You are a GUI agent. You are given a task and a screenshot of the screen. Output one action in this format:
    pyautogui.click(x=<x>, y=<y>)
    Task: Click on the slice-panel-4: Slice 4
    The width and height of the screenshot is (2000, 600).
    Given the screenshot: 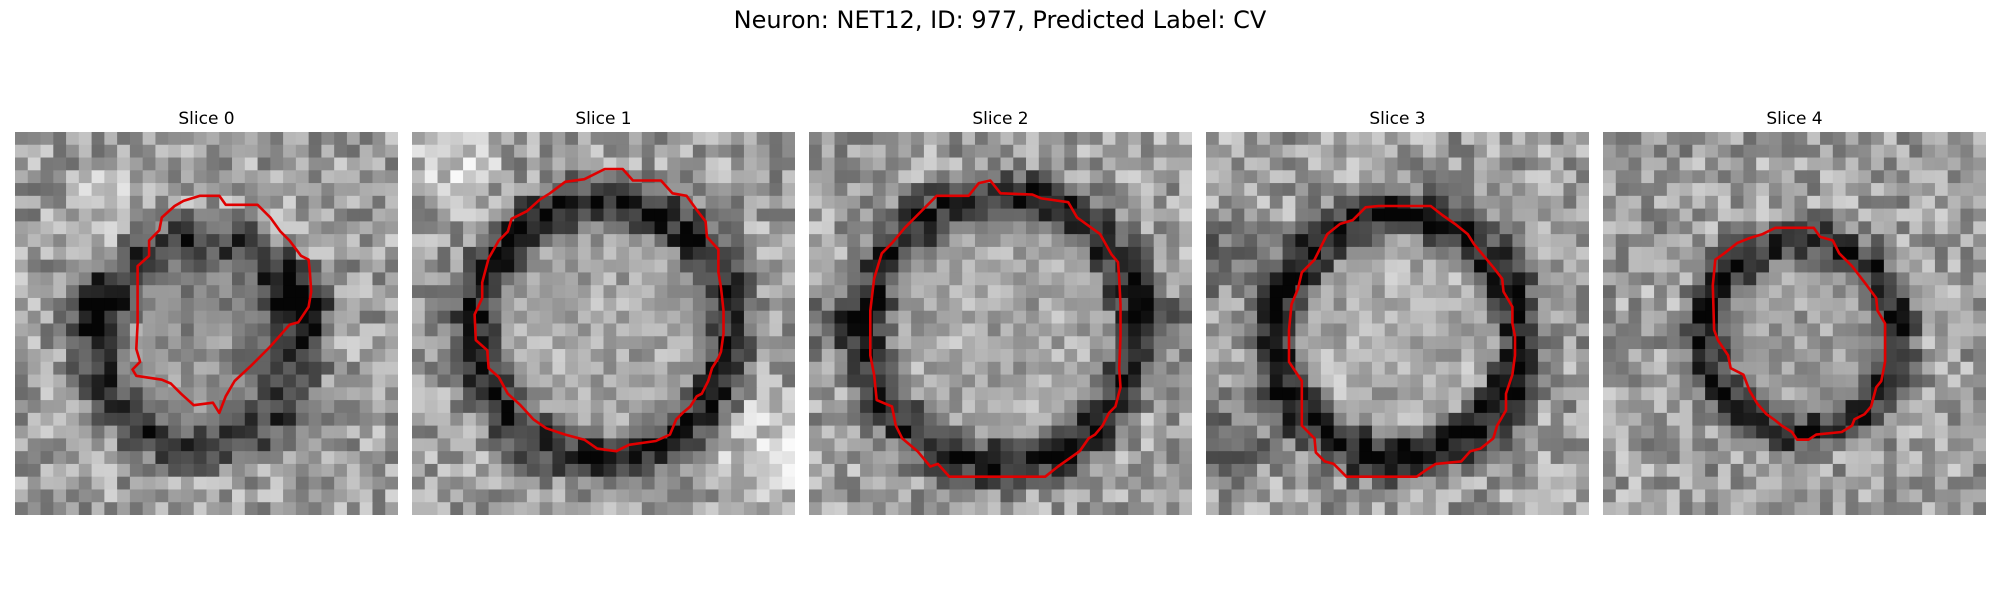 What is the action you would take?
    pyautogui.click(x=1794, y=311)
    